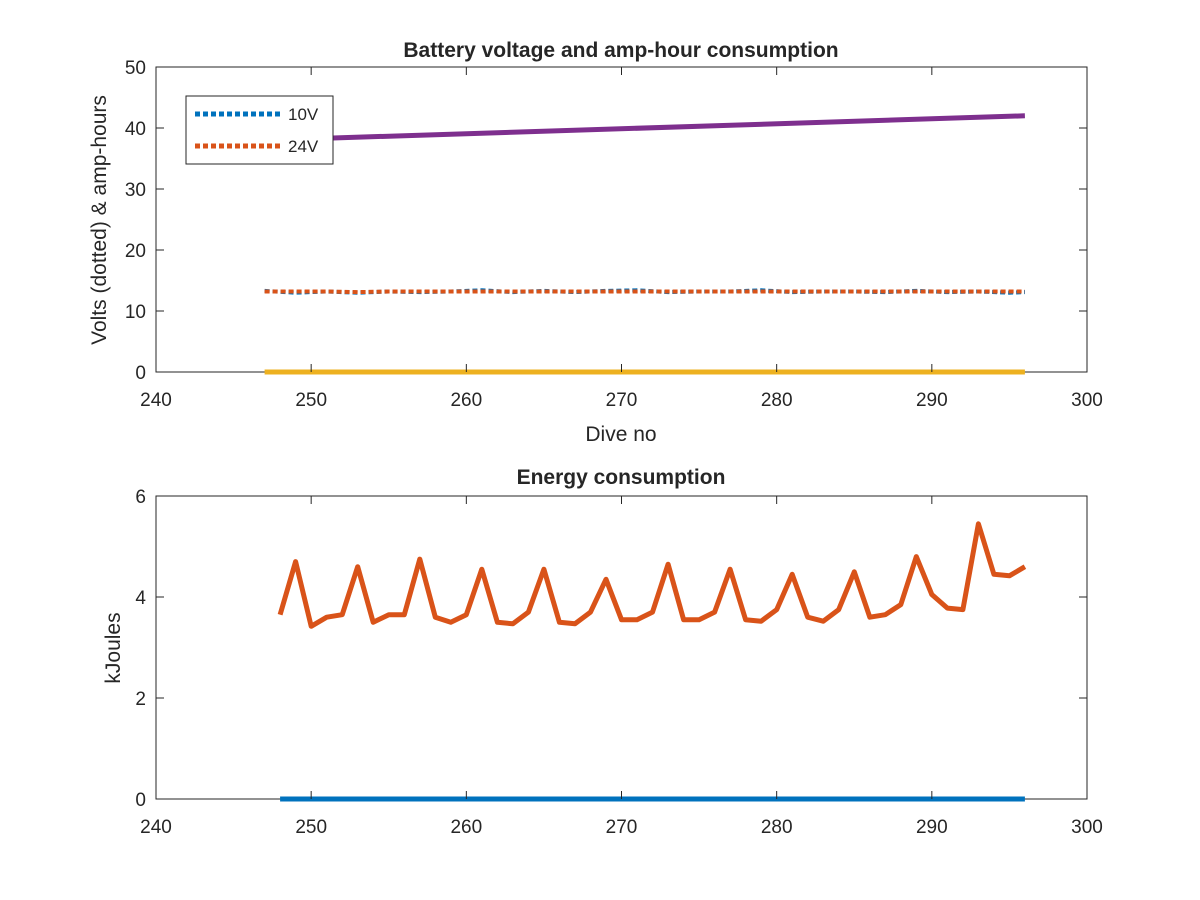  Describe the element at coordinates (311, 827) in the screenshot. I see `energy-xtick-label: 250` at that location.